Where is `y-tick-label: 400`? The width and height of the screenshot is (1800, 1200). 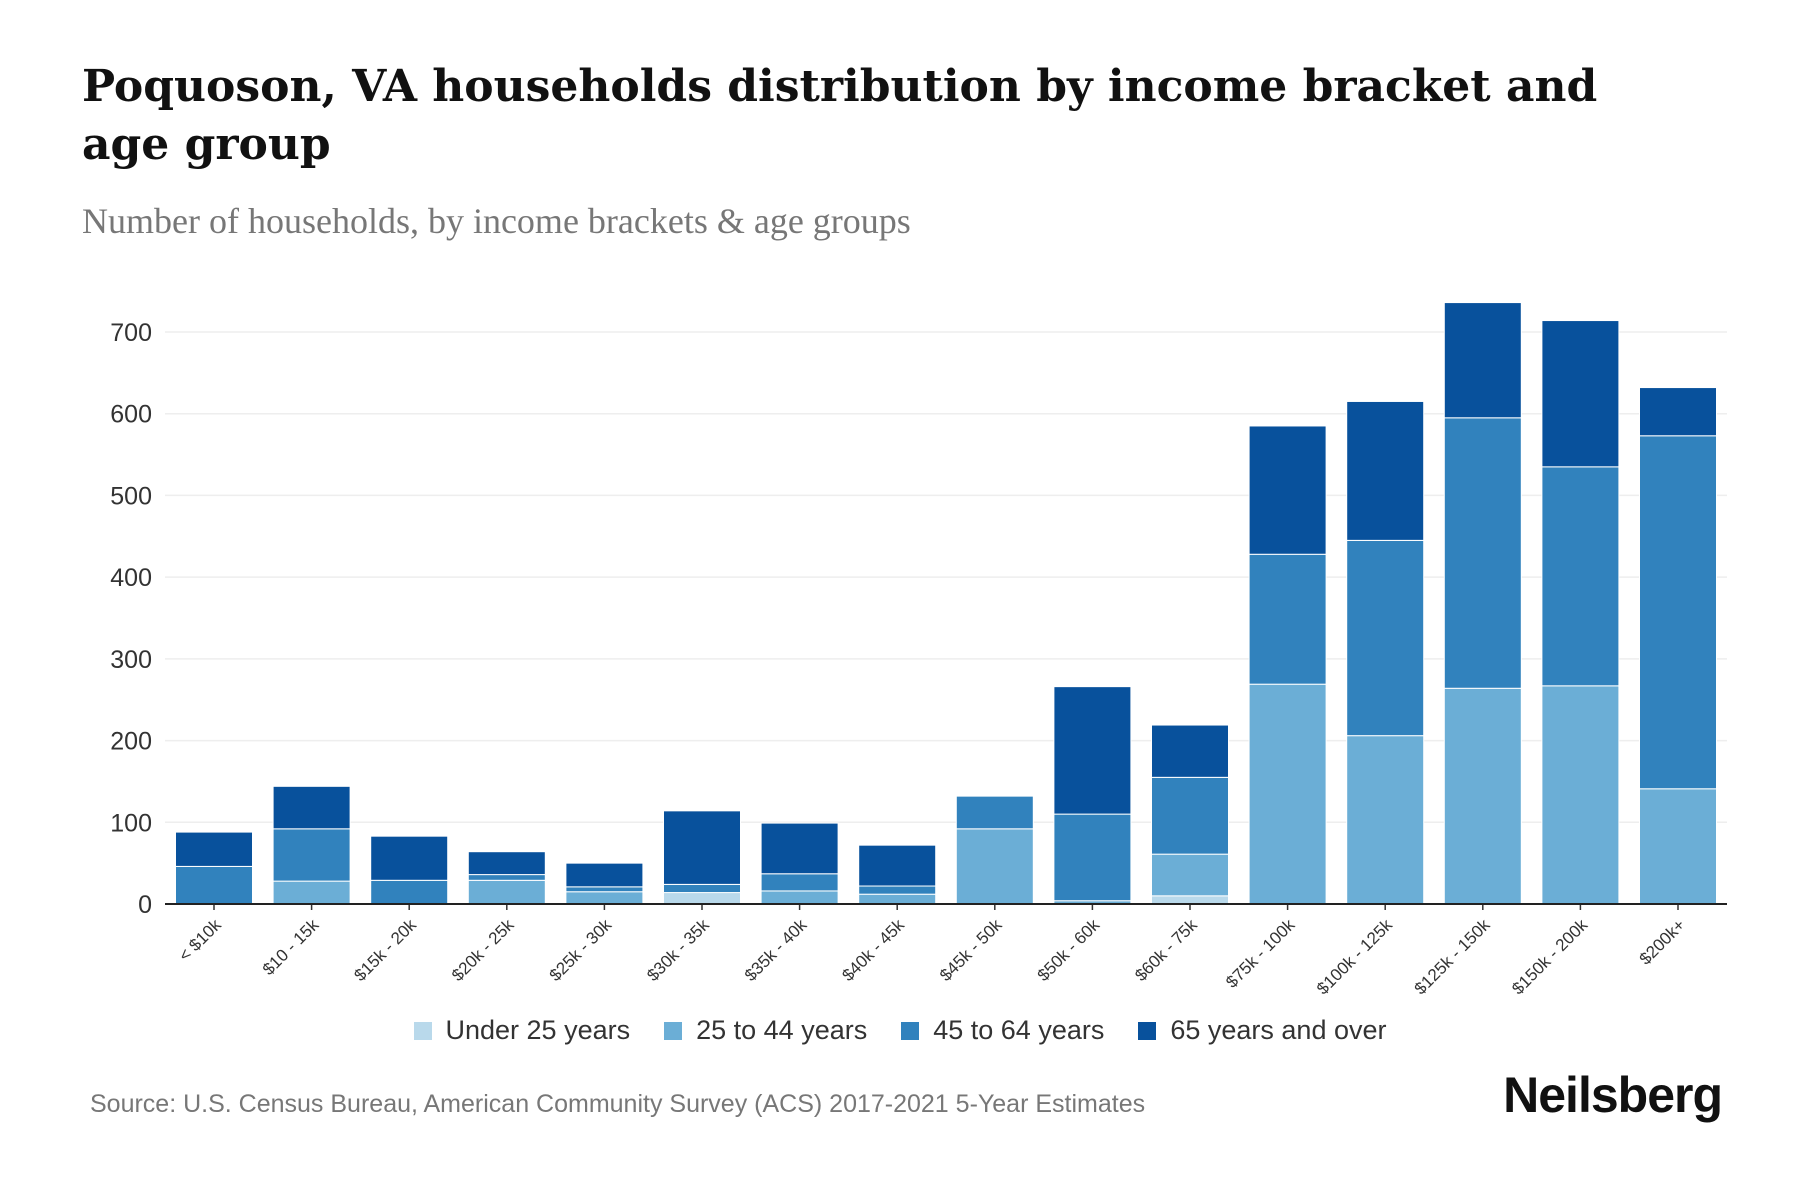
y-tick-label: 400 is located at coordinates (131, 578).